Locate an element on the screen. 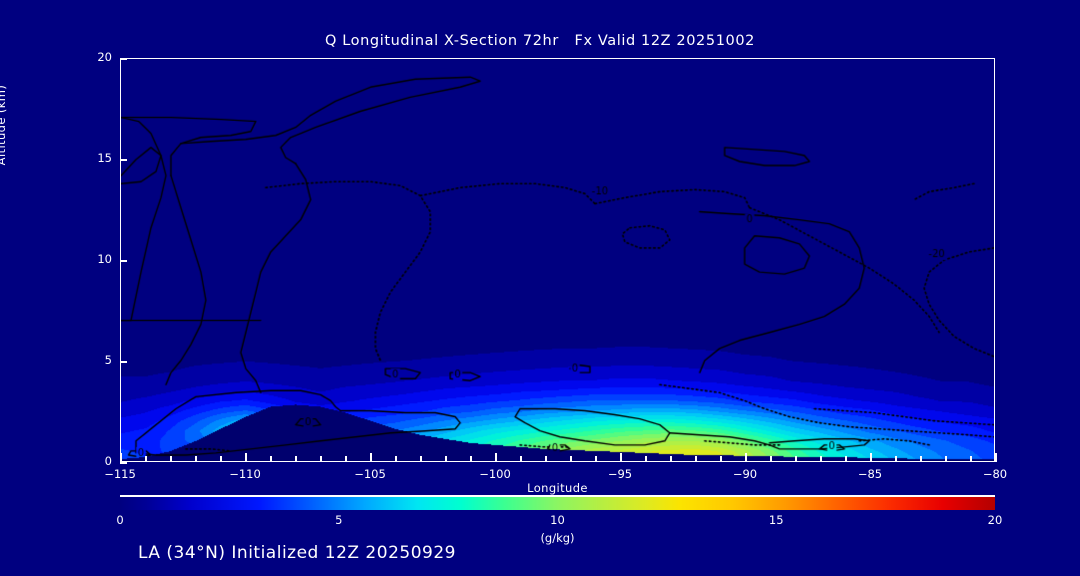 This screenshot has height=576, width=1080. colorbar-tick-label: 15 is located at coordinates (776, 520).